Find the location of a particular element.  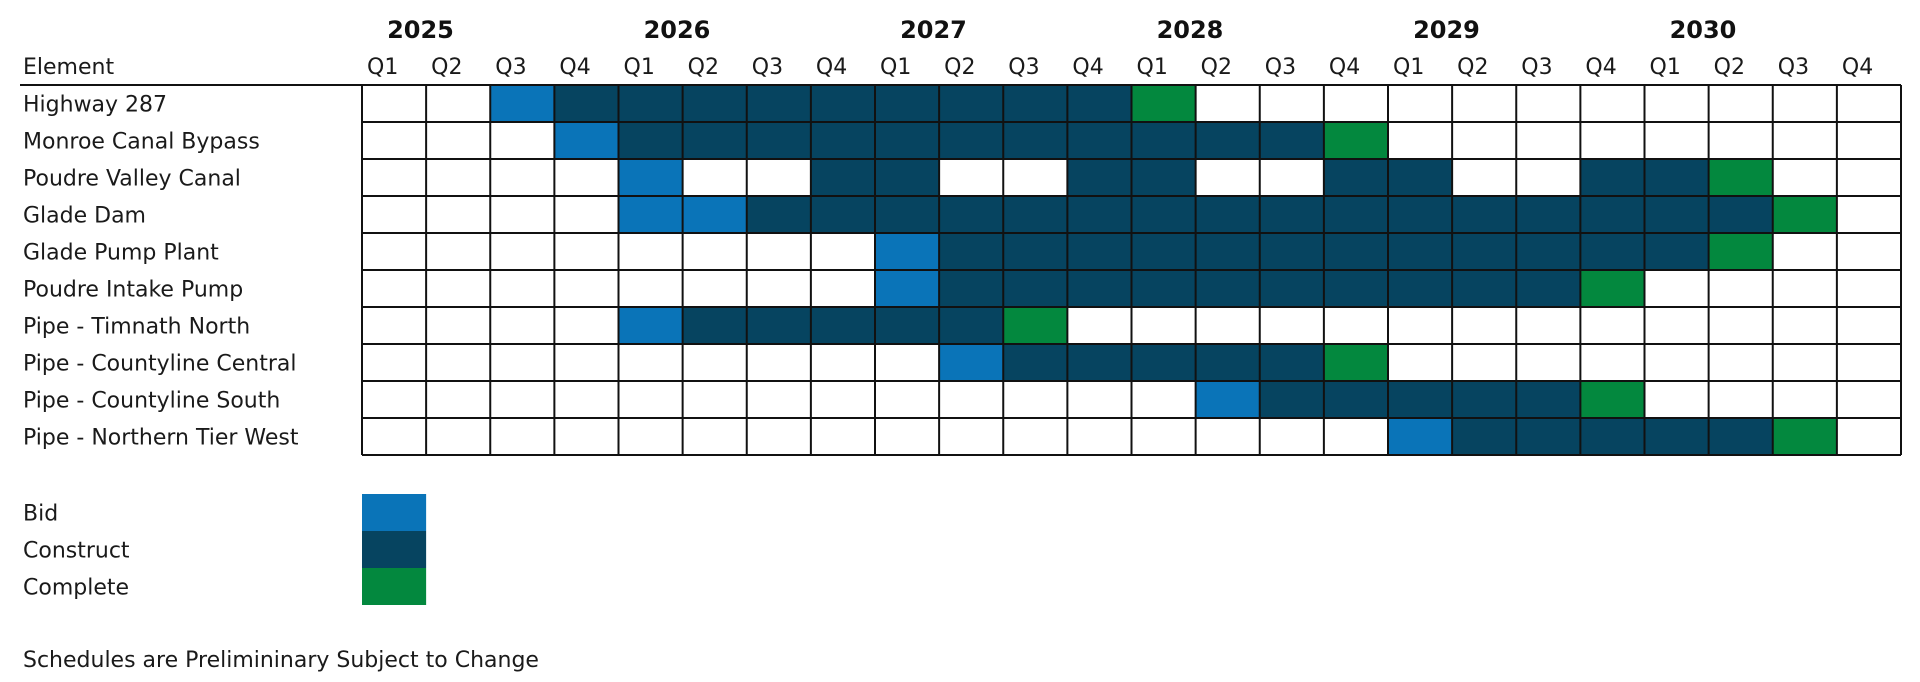

schedule-row: Glade Pump Plant is located at coordinates (962, 251).